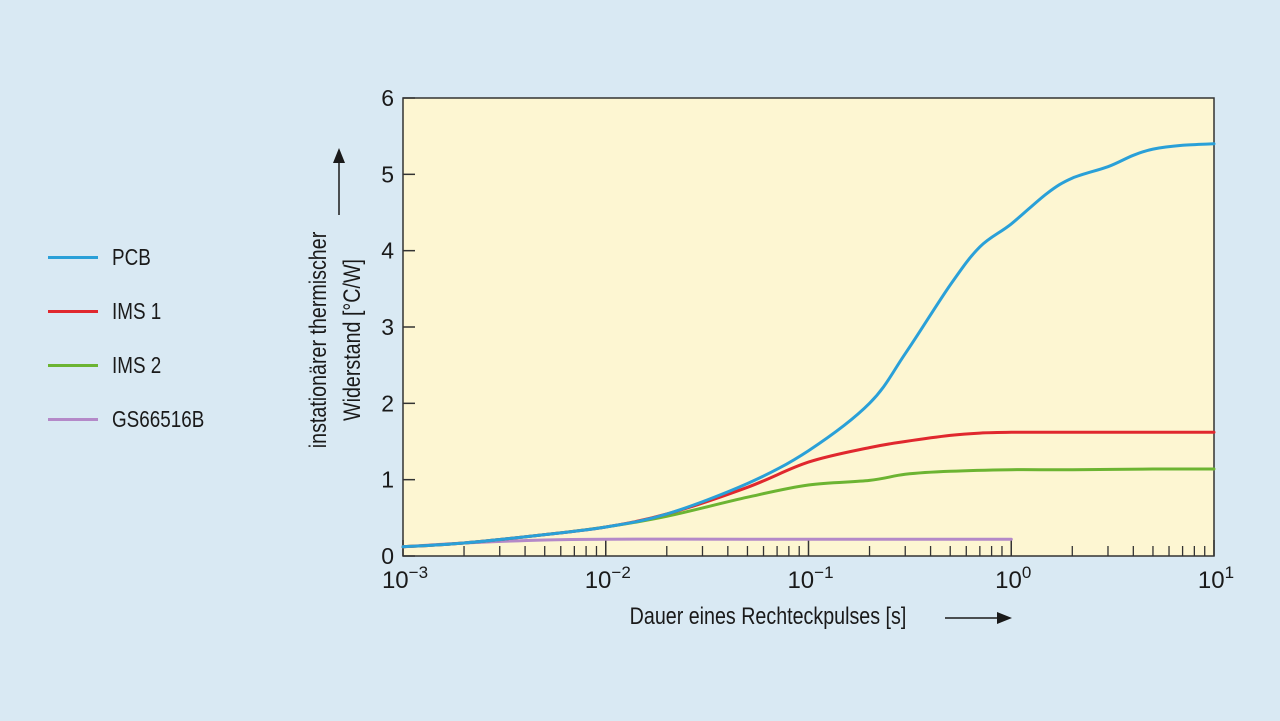 The image size is (1280, 721). What do you see at coordinates (73, 419) in the screenshot?
I see `legend-swatch-gs66516b` at bounding box center [73, 419].